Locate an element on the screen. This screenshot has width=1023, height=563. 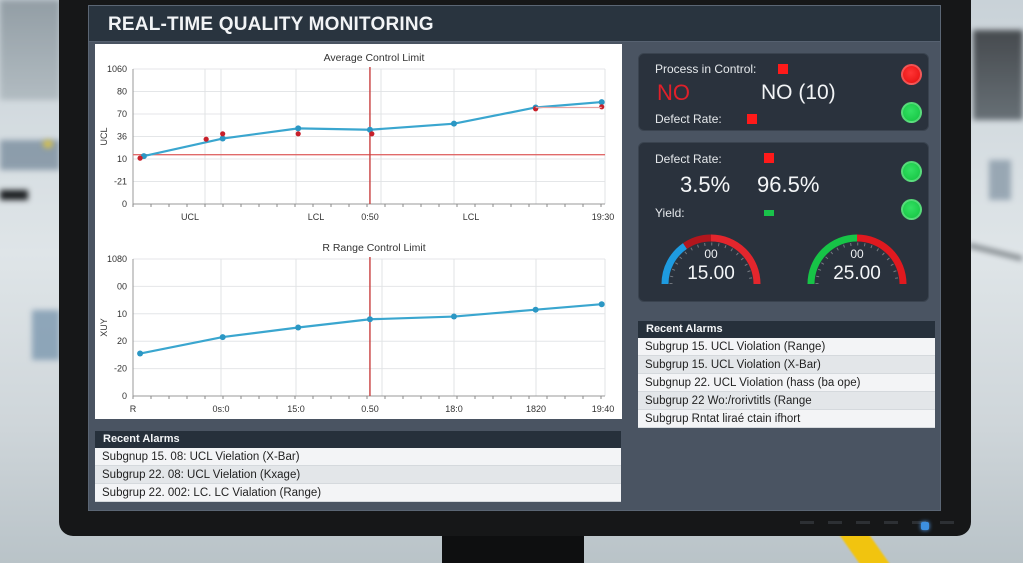
alarm-row: Subgrup 15. UCL Violation (Range) is located at coordinates (786, 347).